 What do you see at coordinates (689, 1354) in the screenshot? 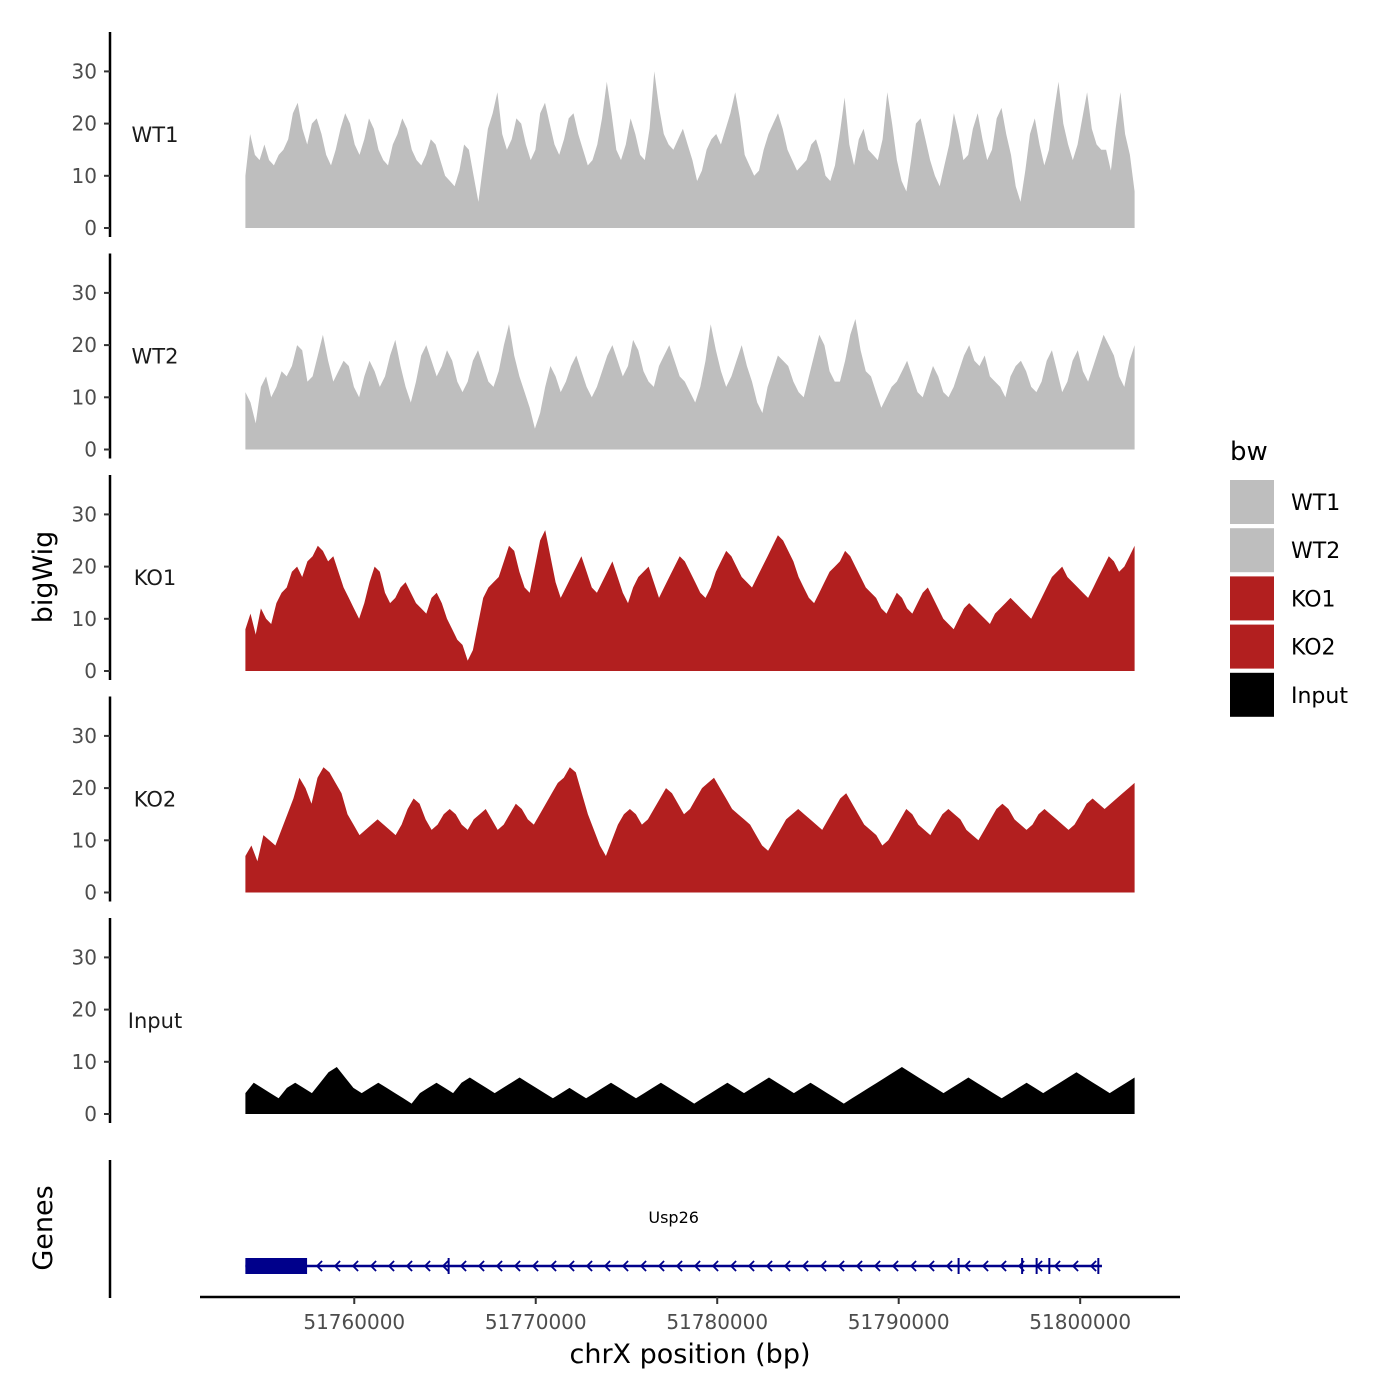
I see `x-axis-title: chrX position (bp)` at bounding box center [689, 1354].